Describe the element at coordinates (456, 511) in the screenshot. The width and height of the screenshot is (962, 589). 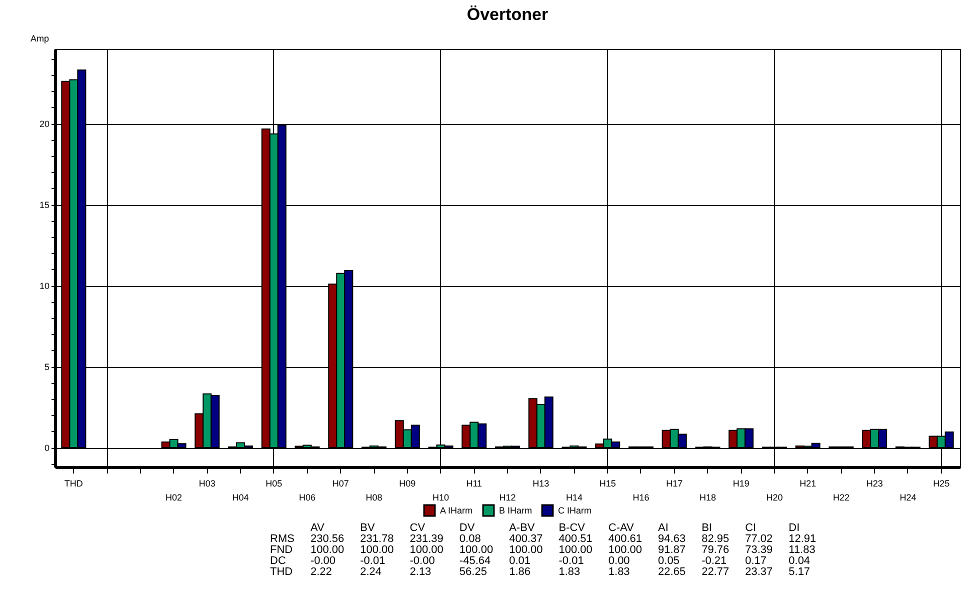
I see `legend-label: A IHarm` at that location.